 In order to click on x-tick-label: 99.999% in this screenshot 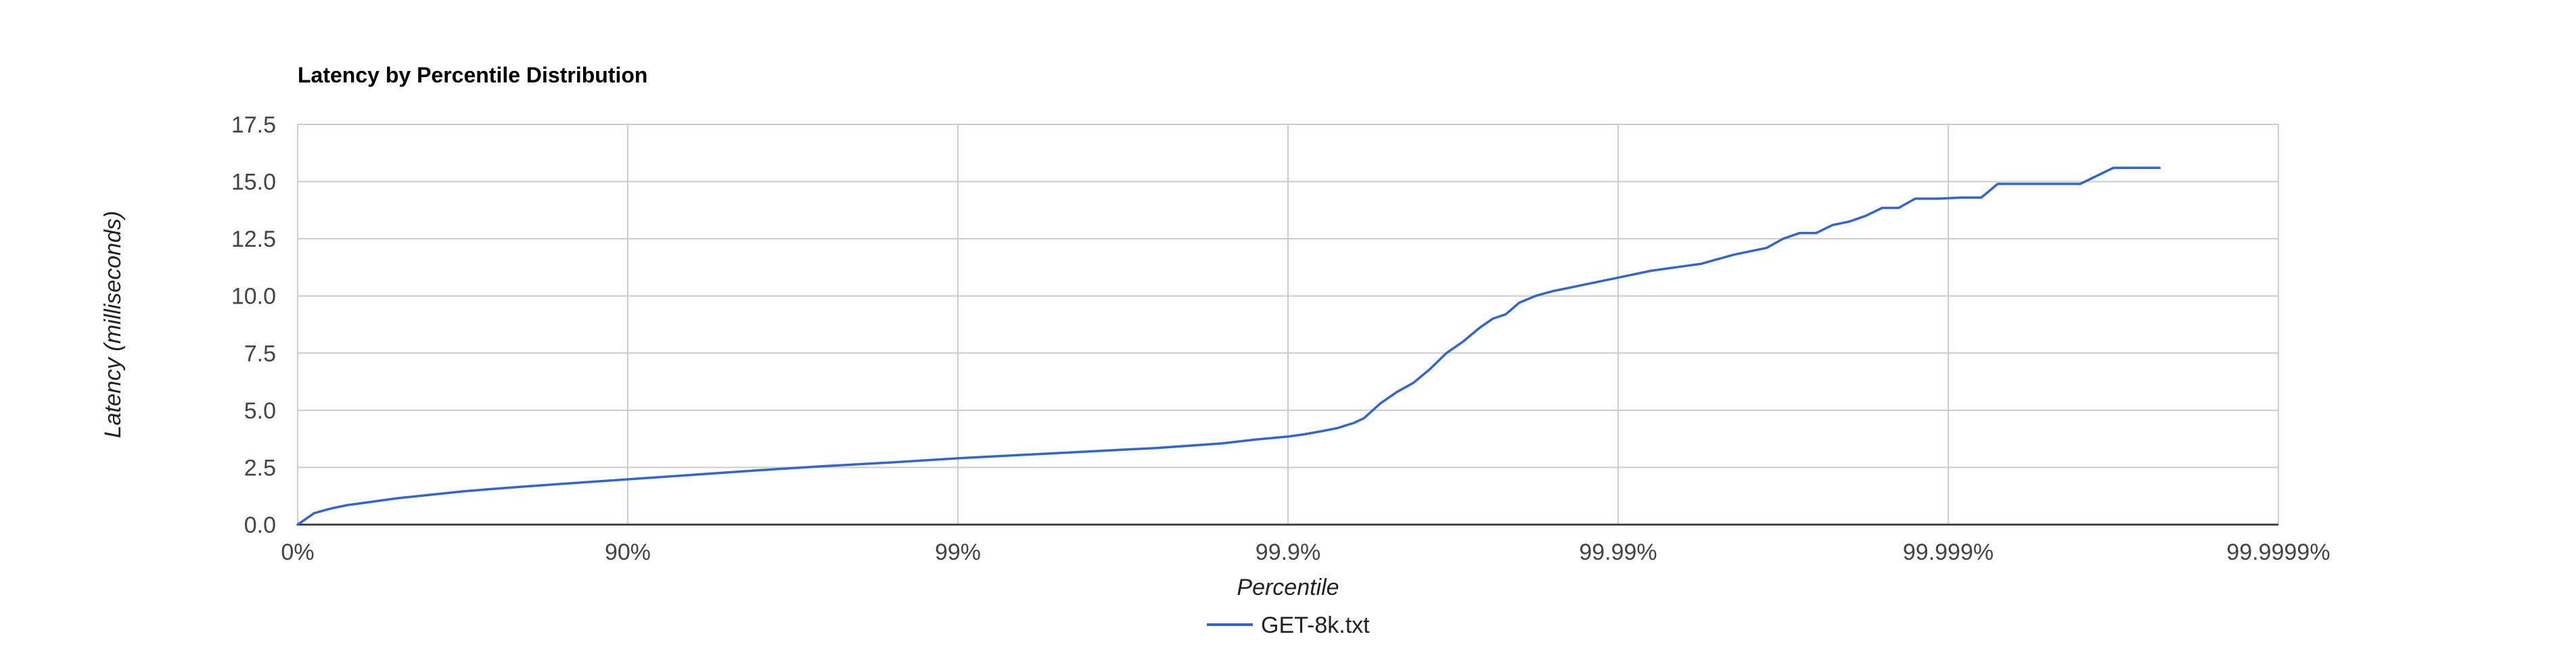, I will do `click(1948, 552)`.